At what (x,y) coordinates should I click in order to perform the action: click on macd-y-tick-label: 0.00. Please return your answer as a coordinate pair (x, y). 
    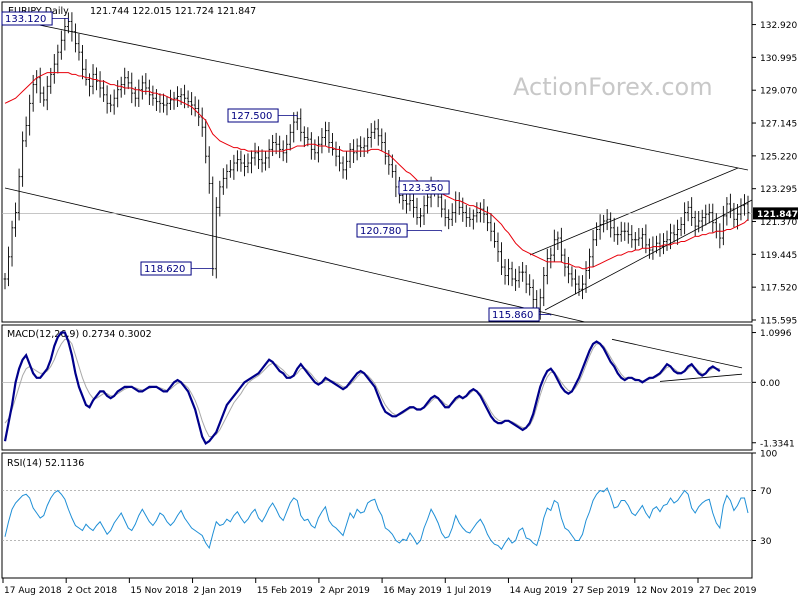
    Looking at the image, I should click on (770, 384).